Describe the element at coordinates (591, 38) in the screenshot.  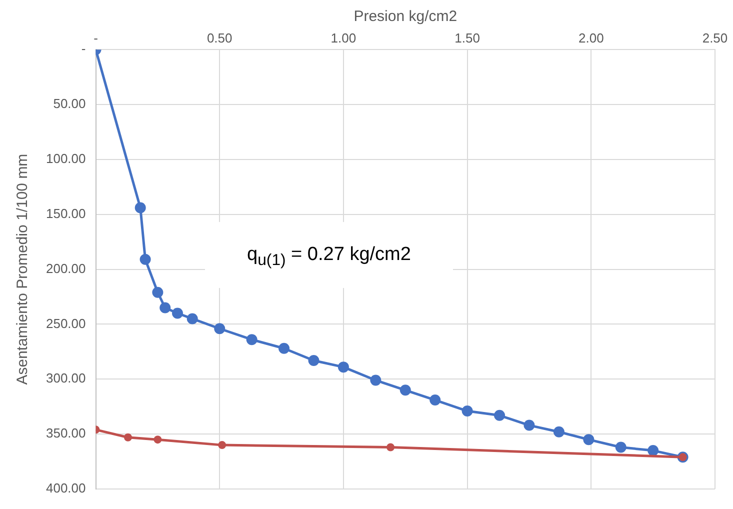
I see `x-tick-label: 2.00` at that location.